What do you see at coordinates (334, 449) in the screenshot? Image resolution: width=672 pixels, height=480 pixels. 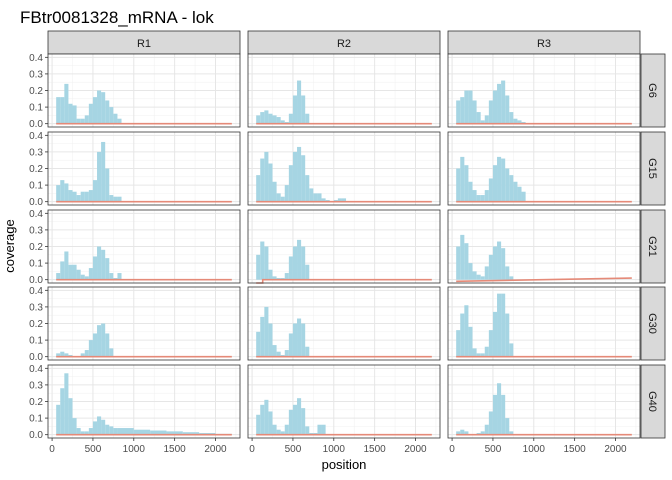 I see `x-tick-label: 1000` at bounding box center [334, 449].